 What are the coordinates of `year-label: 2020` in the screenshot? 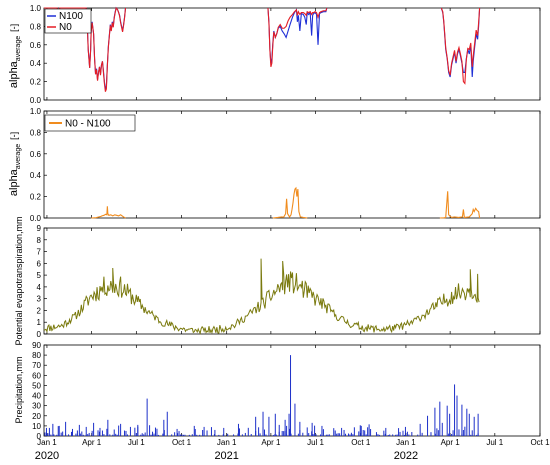 It's located at (47, 456).